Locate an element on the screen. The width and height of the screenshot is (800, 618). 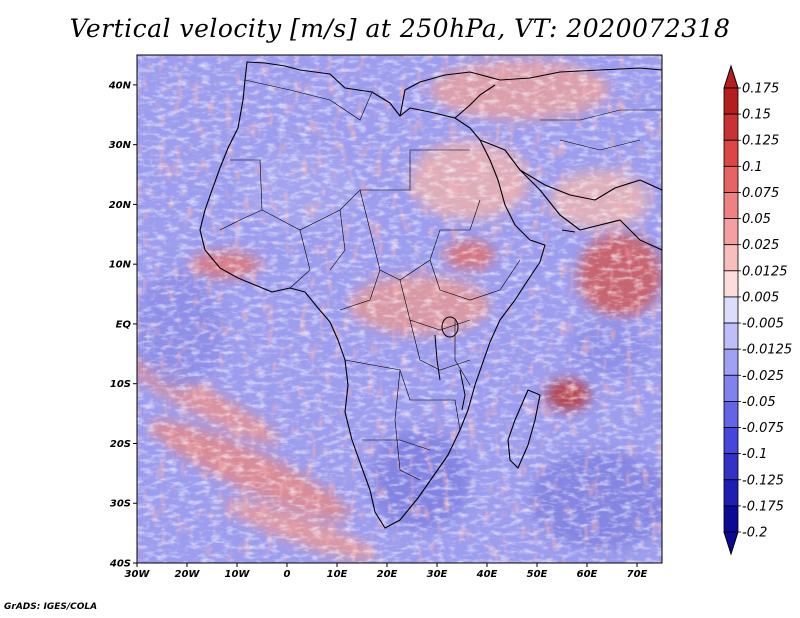
lat-tick-label: 20S is located at coordinates (120, 444).